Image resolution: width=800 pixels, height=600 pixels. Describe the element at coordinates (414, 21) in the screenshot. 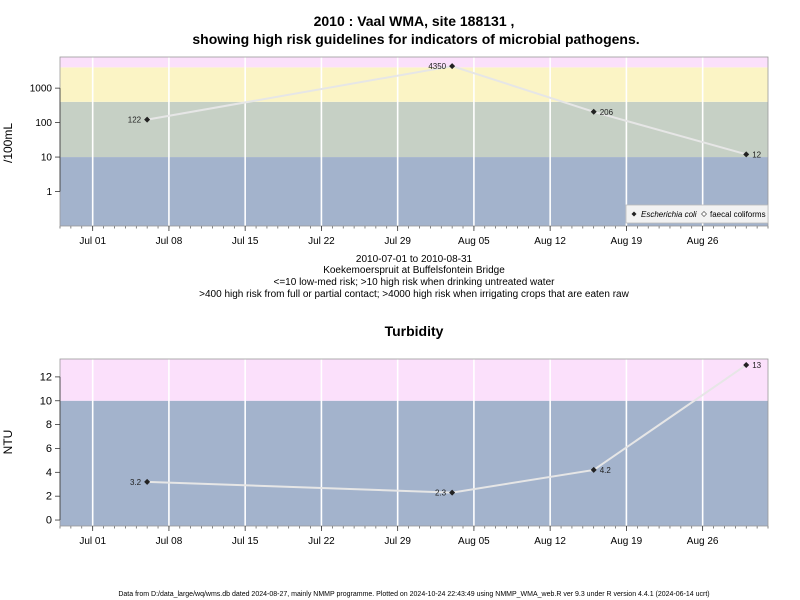

I see `chart1-title-line1: 2010 : Vaal WMA, site 188131 ,` at that location.